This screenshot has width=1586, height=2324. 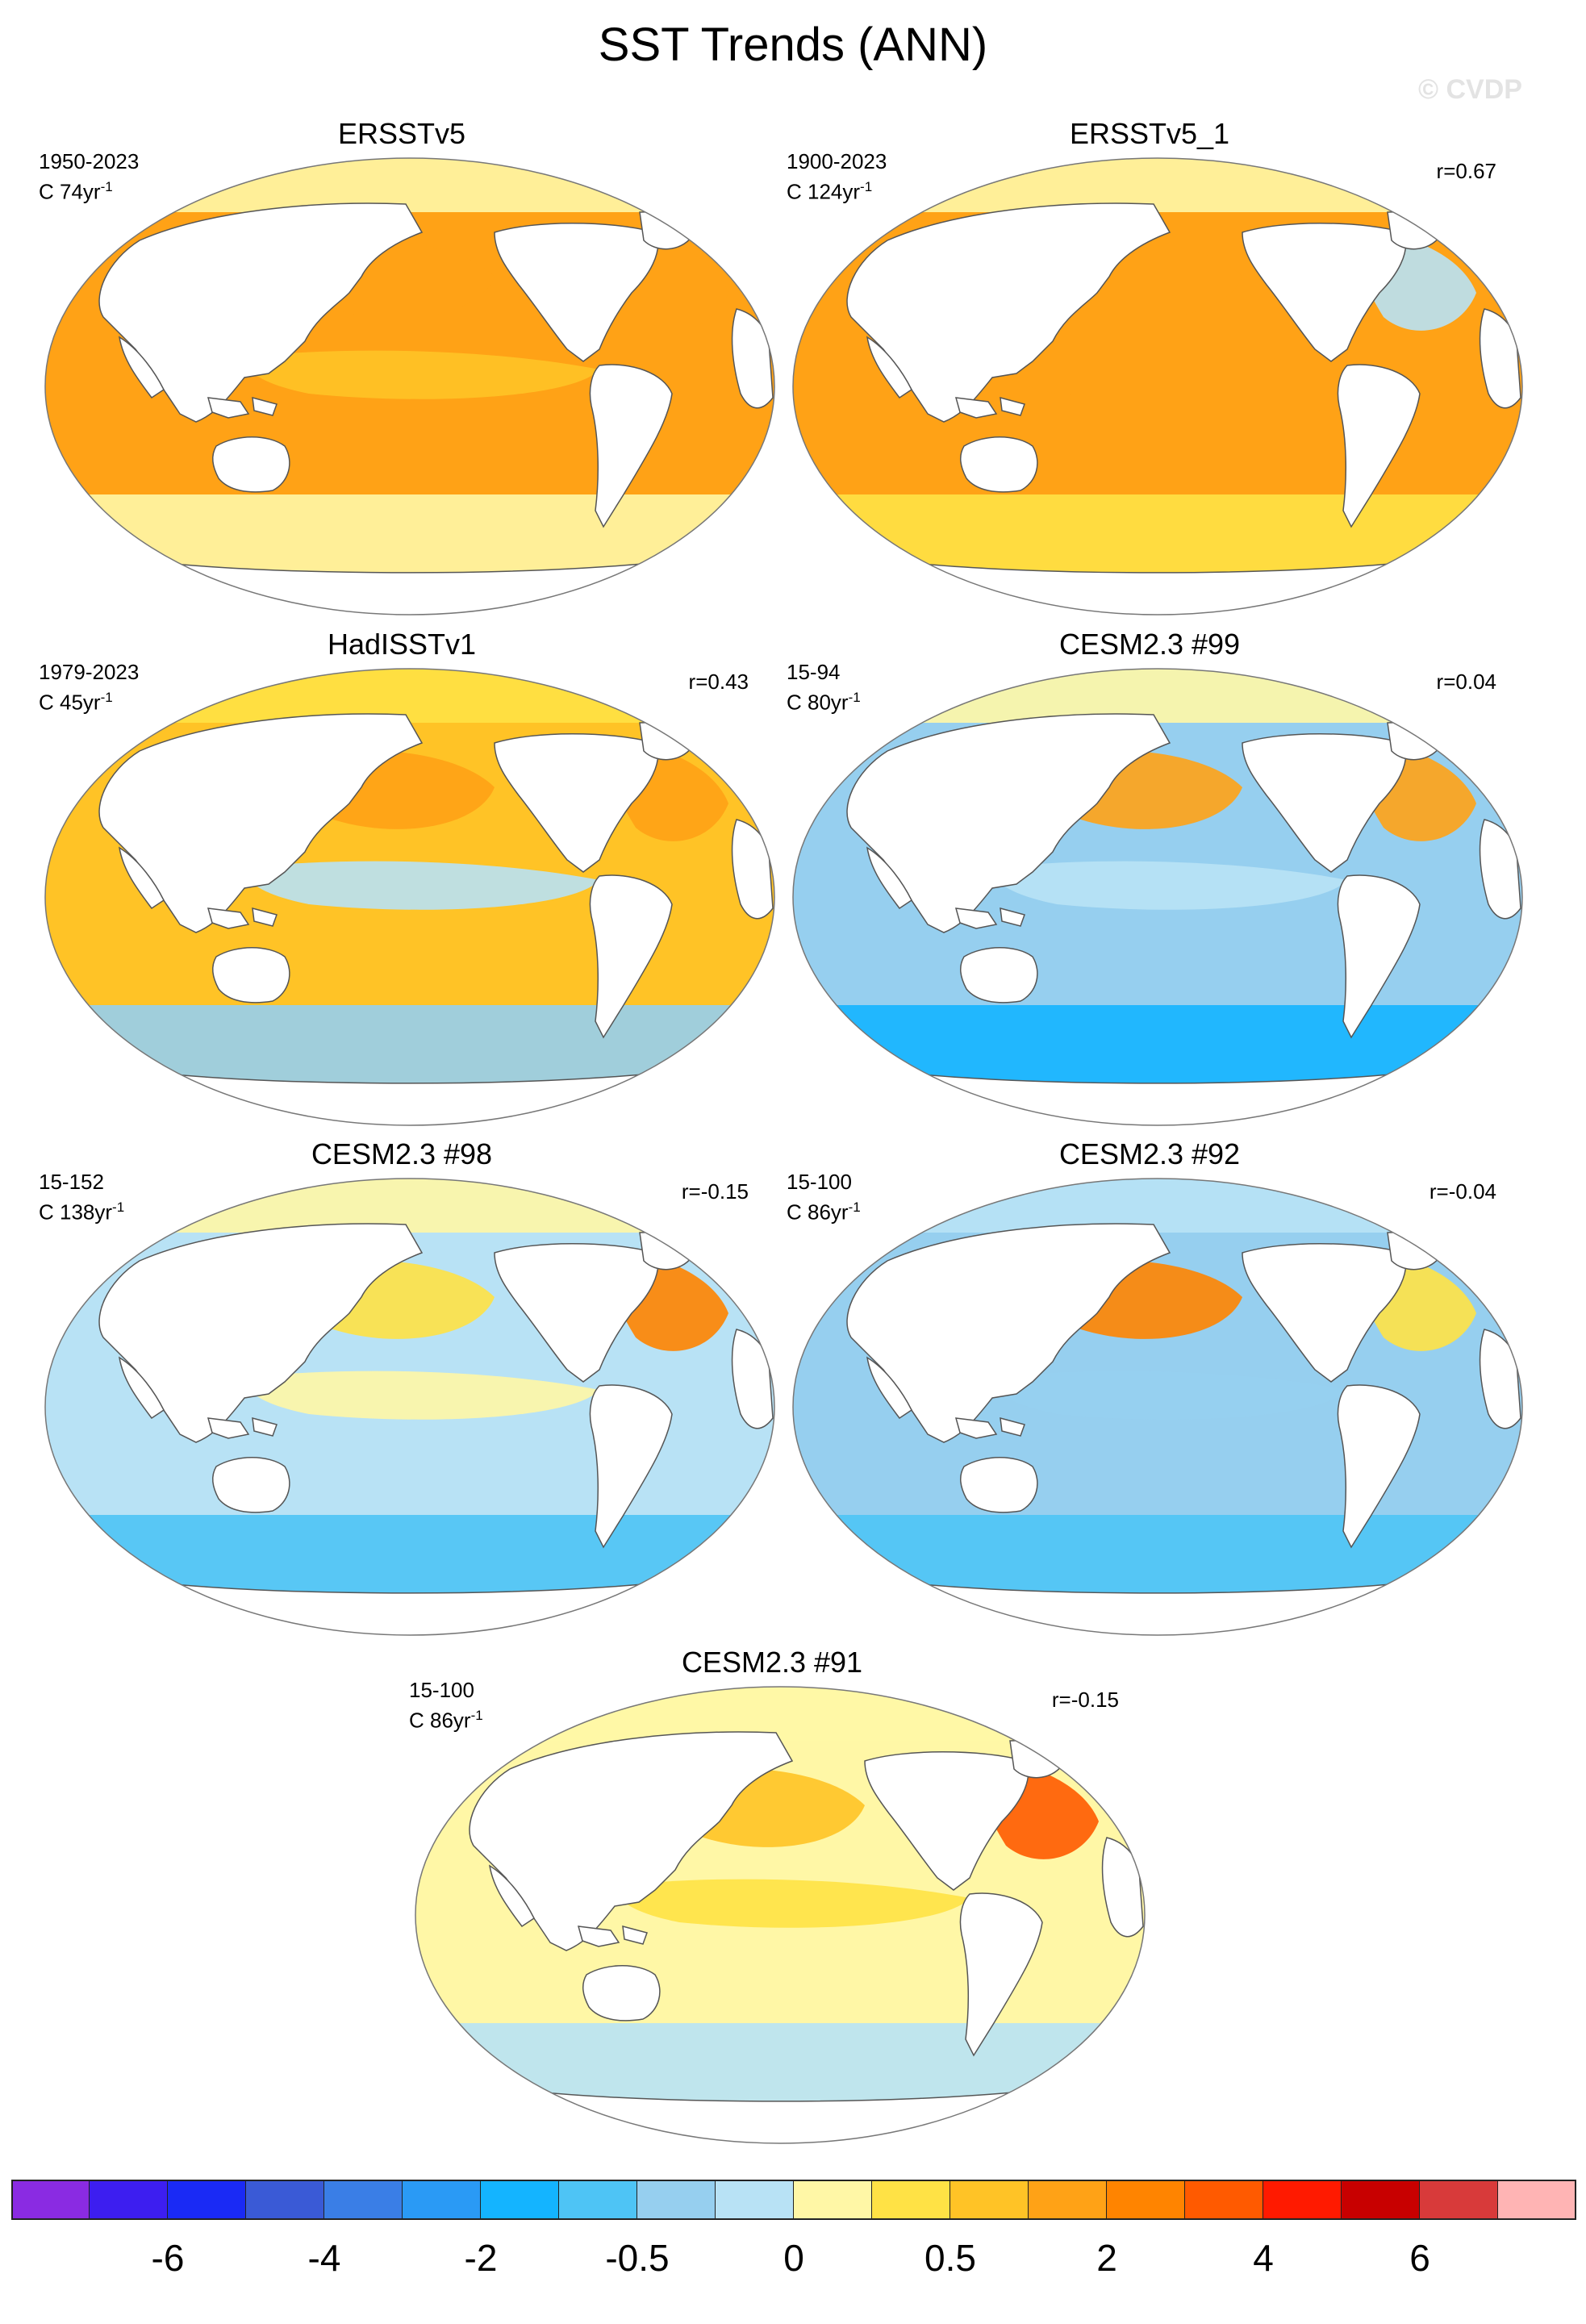 I want to click on colorbar-tick-label: 0, so click(x=794, y=2258).